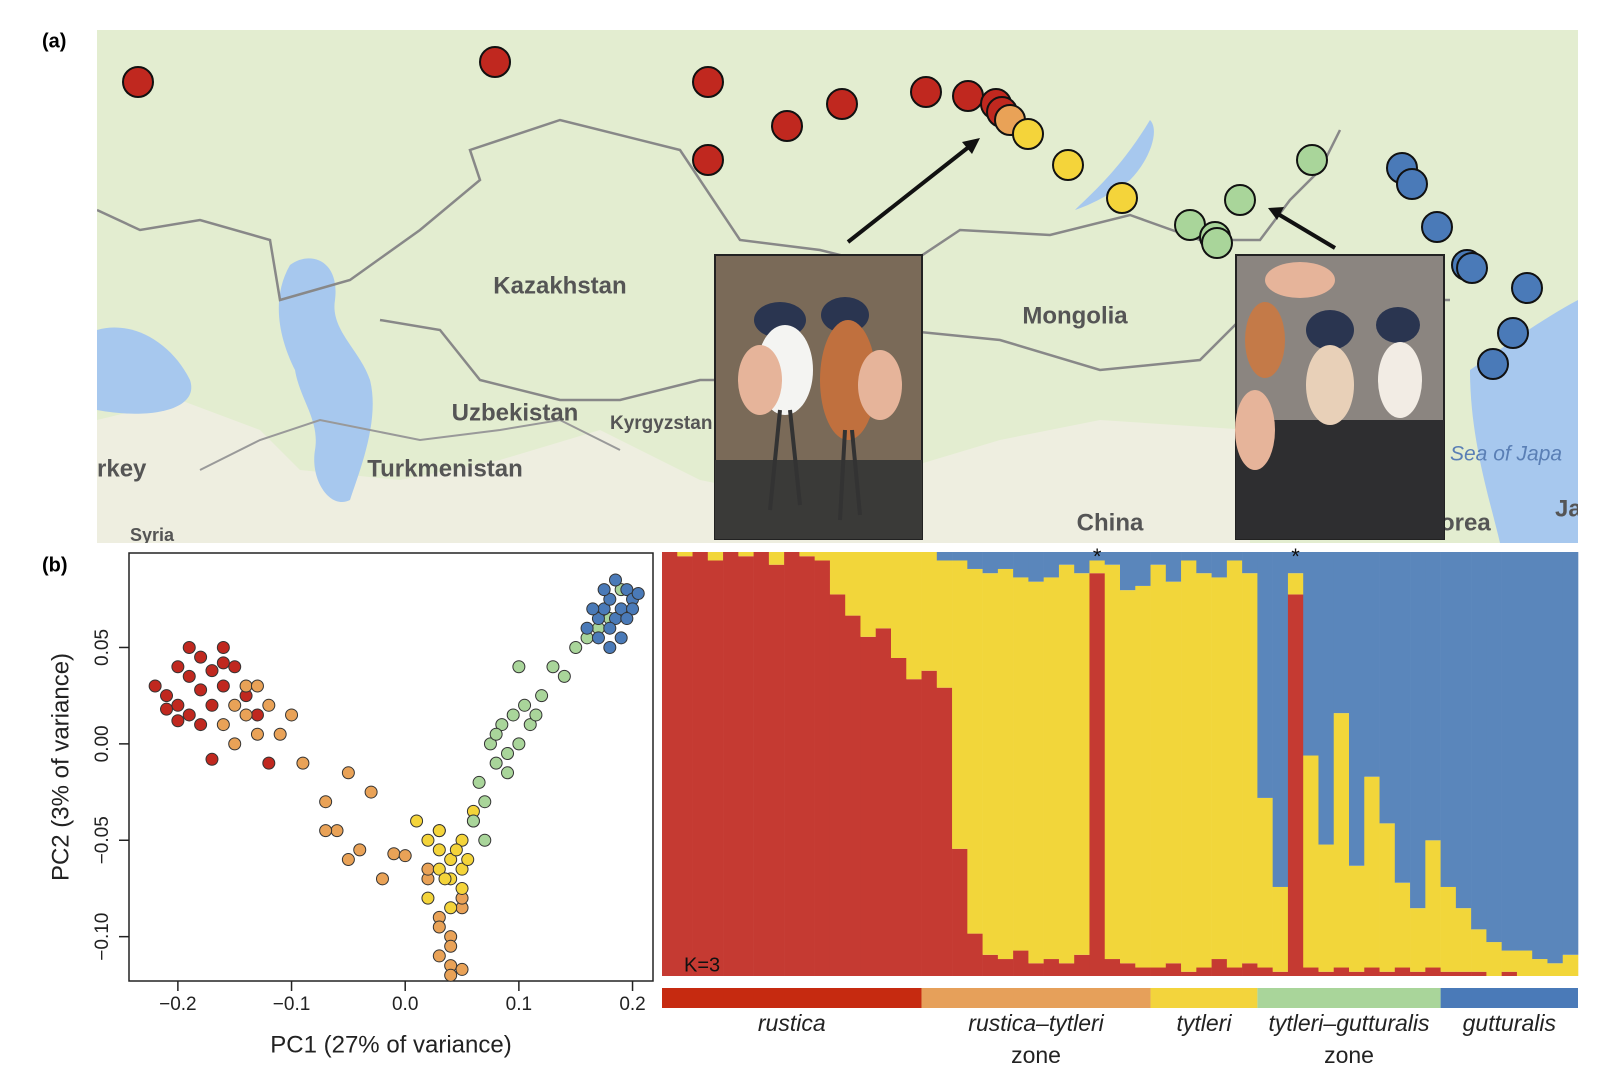  I want to click on group-label: rustica, so click(792, 1023).